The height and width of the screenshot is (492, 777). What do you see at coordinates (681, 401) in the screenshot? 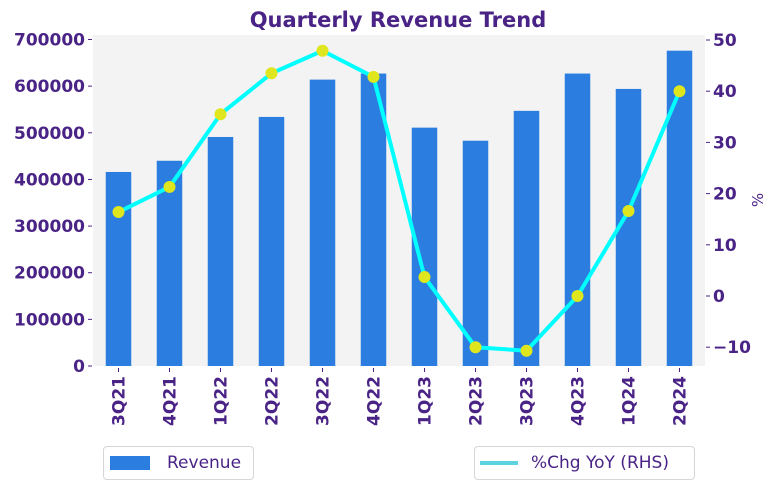
I see `x-tick-label: 2Q24` at bounding box center [681, 401].